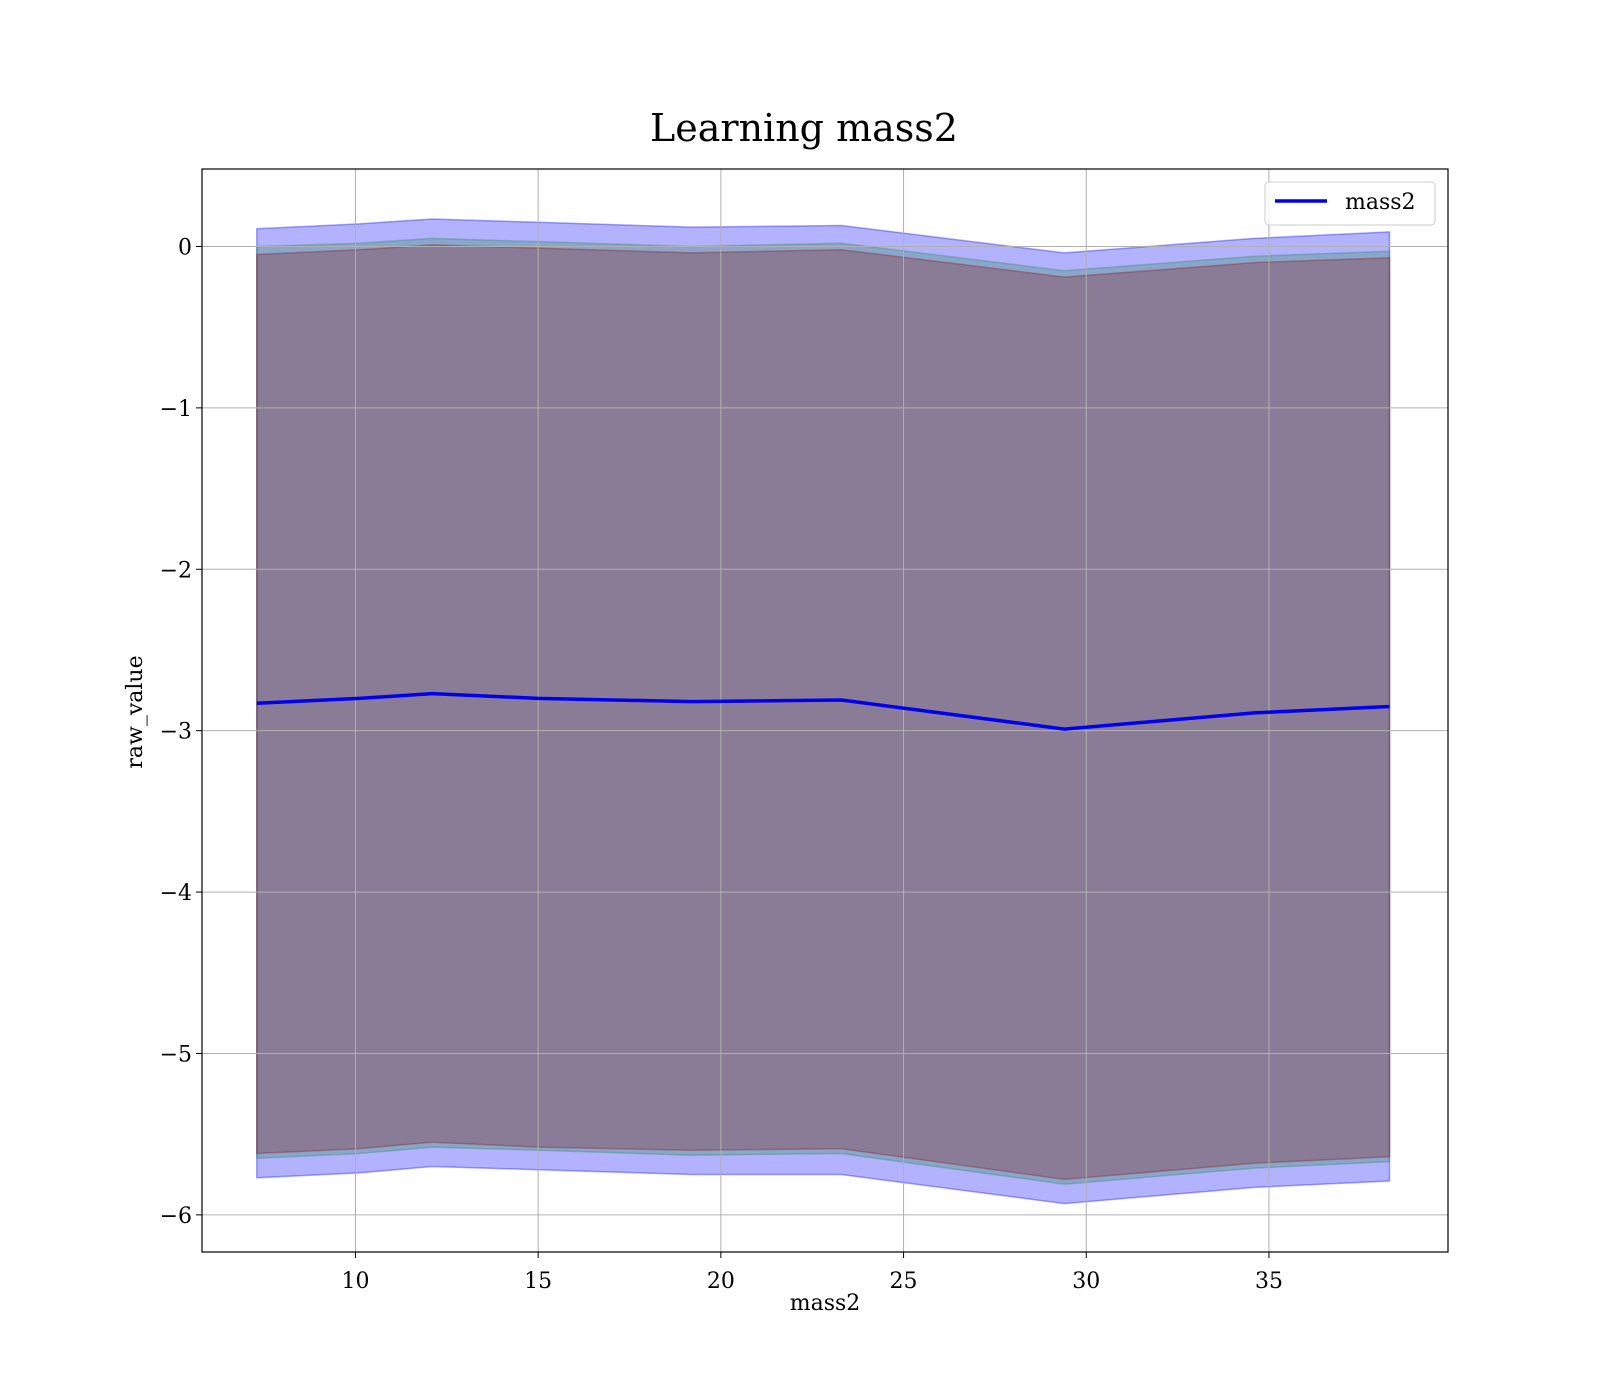 Image resolution: width=1600 pixels, height=1400 pixels. I want to click on x-tick-label: 15, so click(538, 1281).